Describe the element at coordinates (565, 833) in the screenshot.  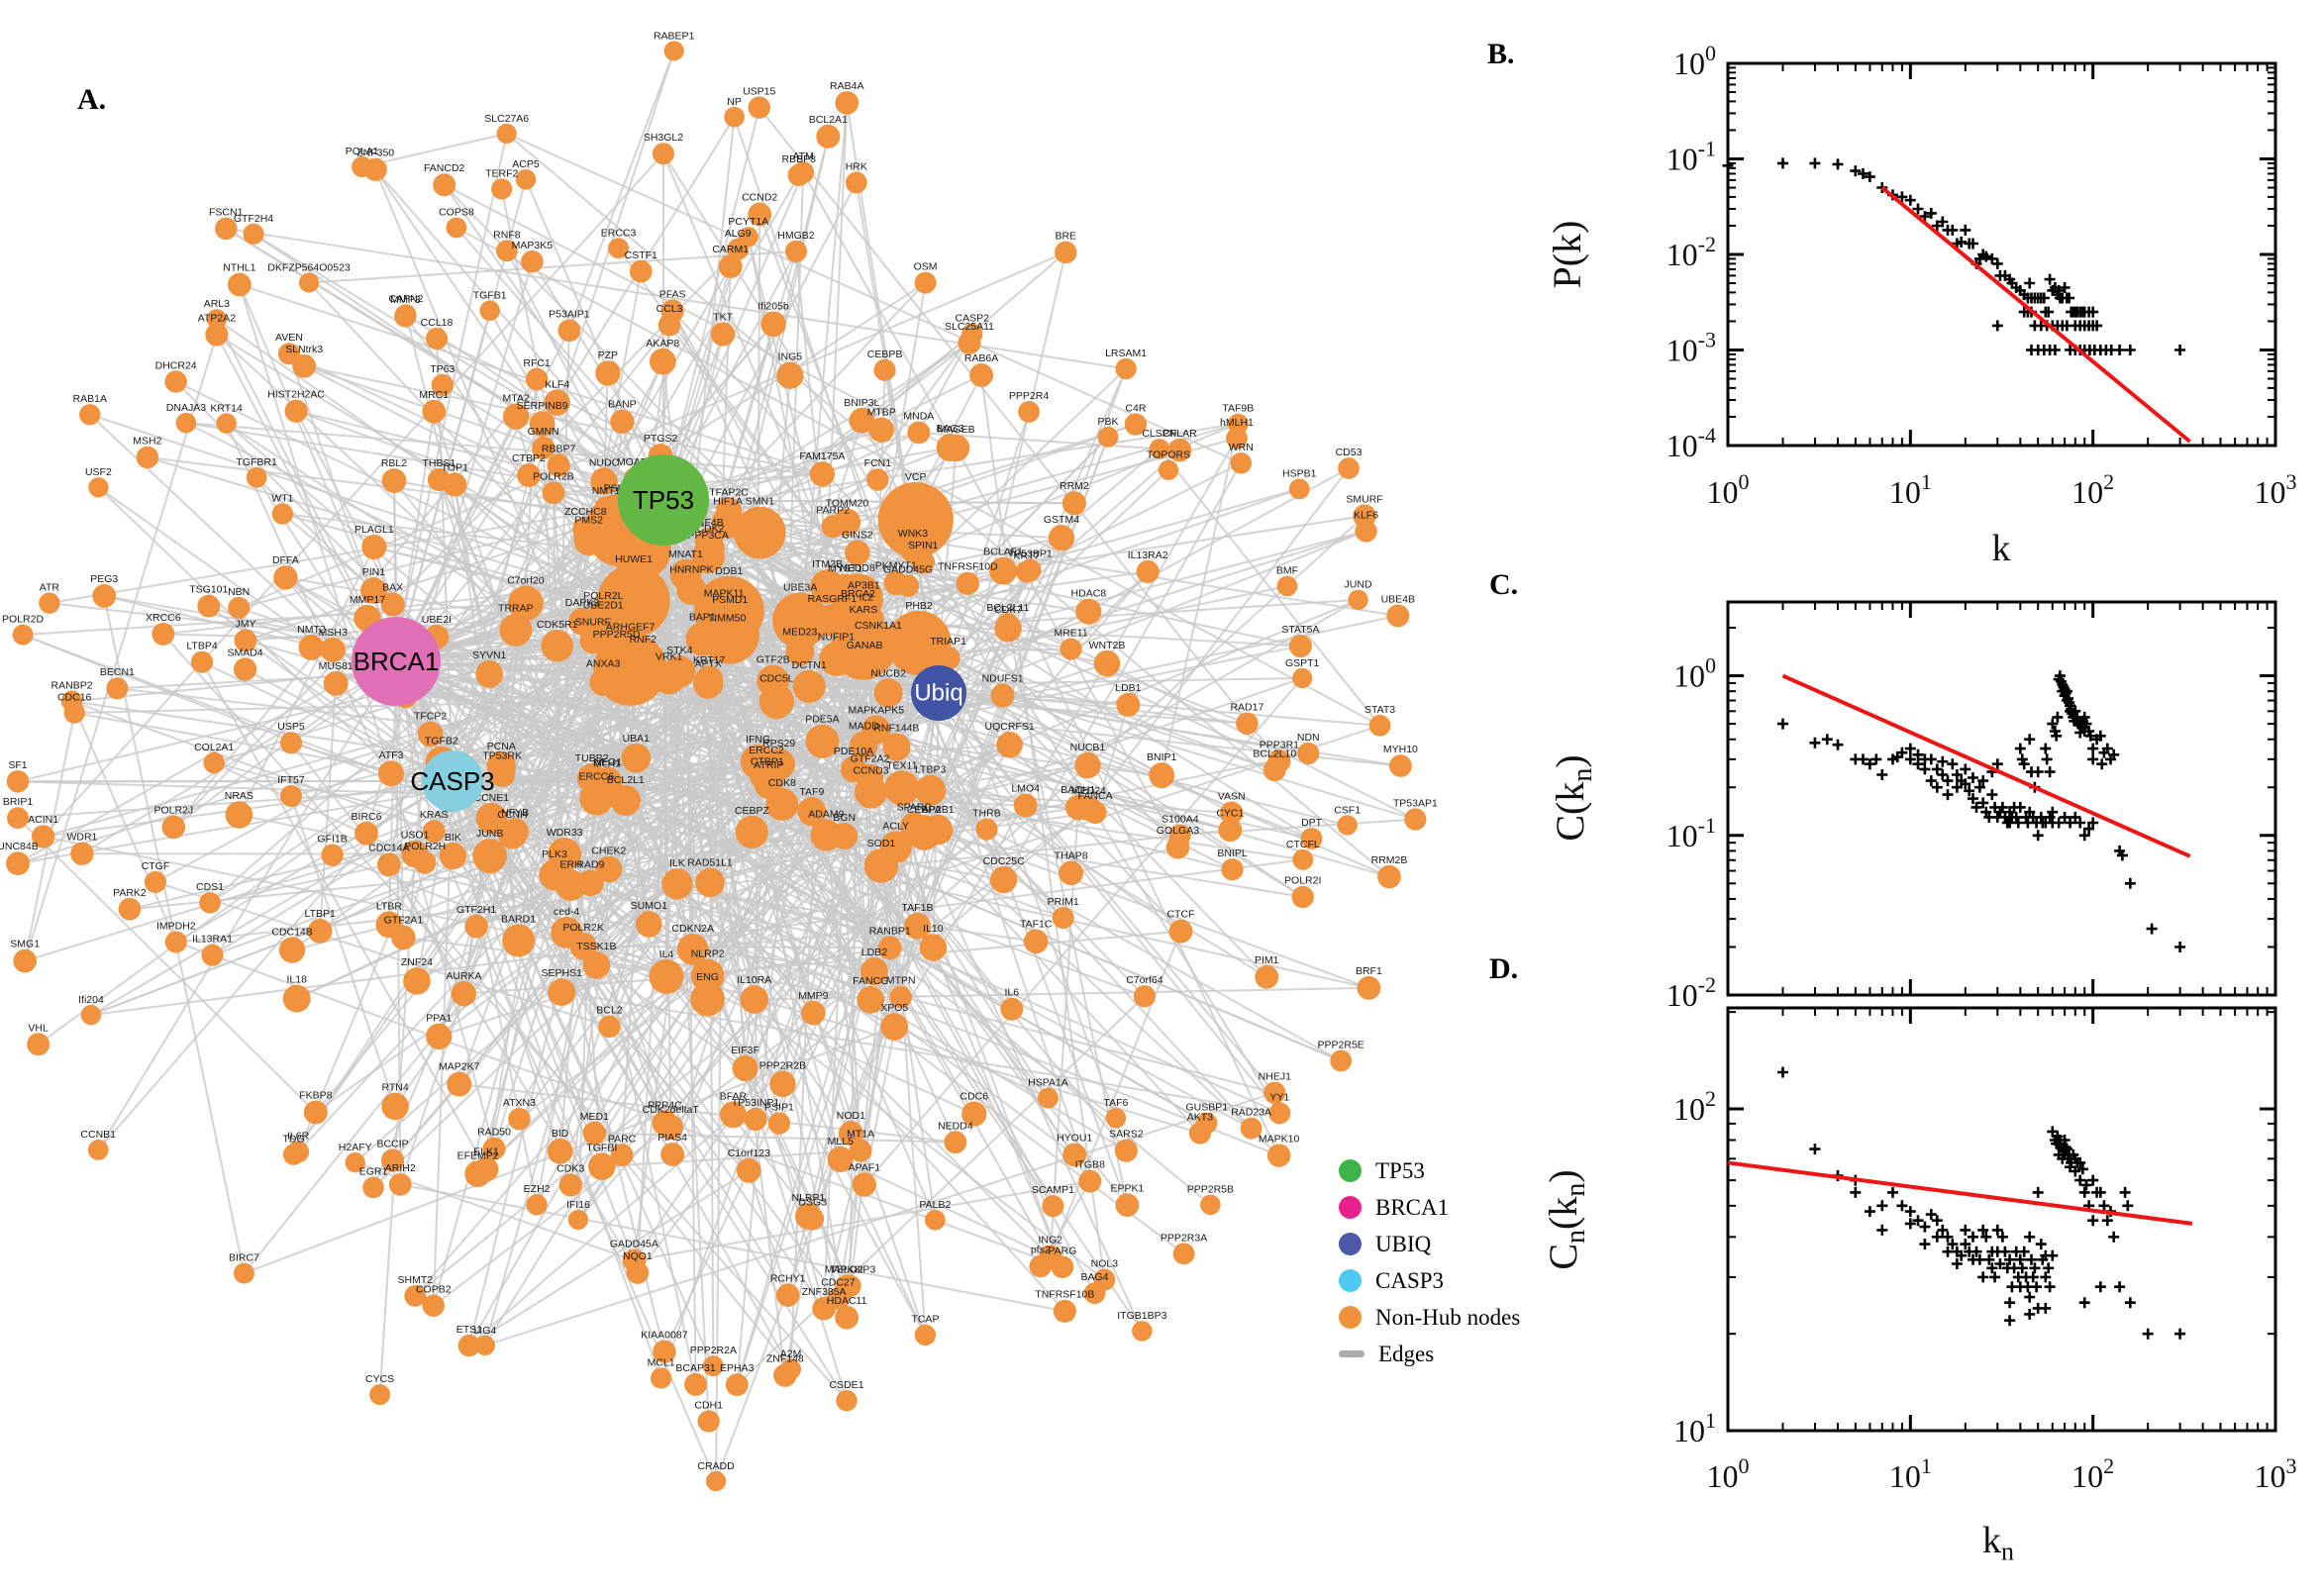
I see `network-node-label: WDR33` at that location.